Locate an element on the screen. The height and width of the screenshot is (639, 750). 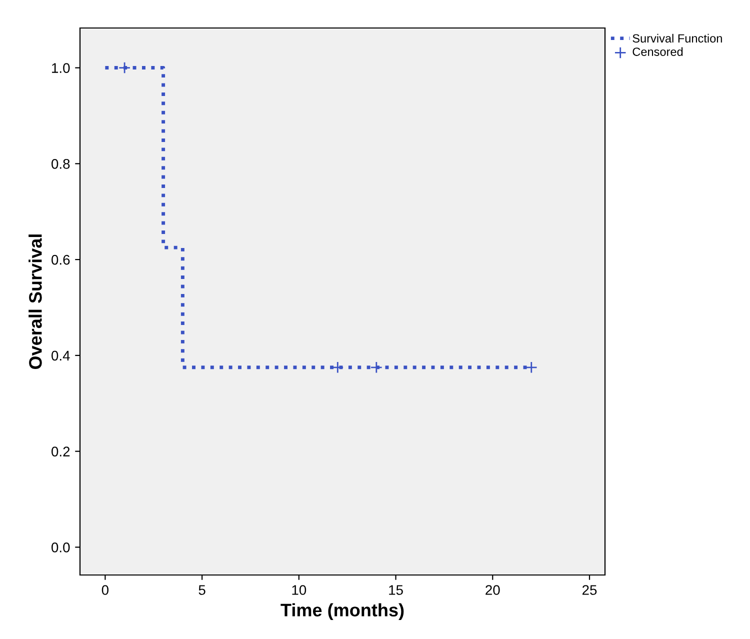
y-tick-label: 1.0 is located at coordinates (61, 68).